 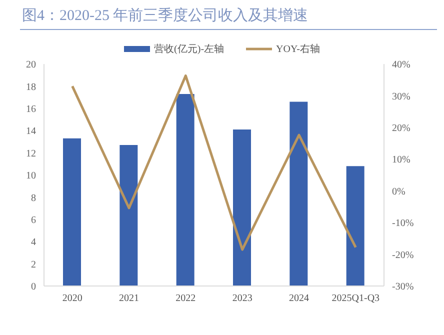 What do you see at coordinates (166, 16) in the screenshot?
I see `chart-title: 图4：2020-25 年前三季度公司收入及其增速` at bounding box center [166, 16].